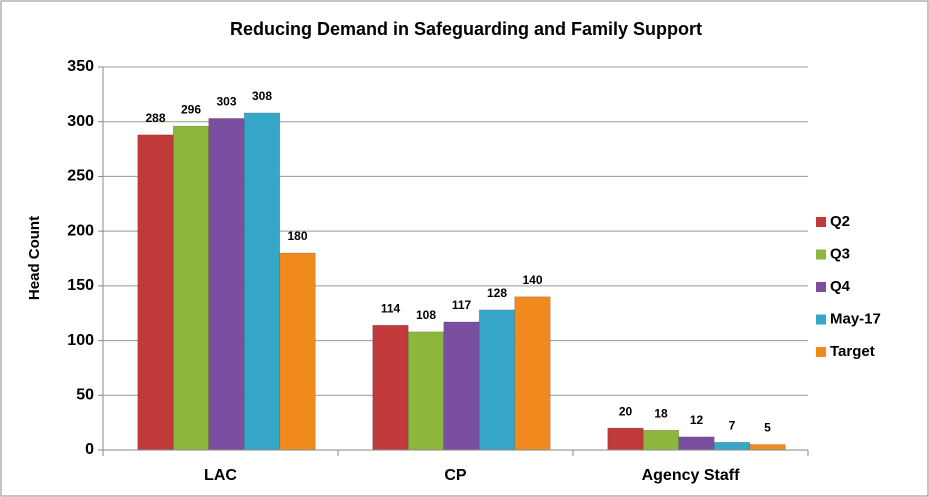 Image resolution: width=929 pixels, height=497 pixels. Describe the element at coordinates (34, 258) in the screenshot. I see `y-axis-label: Head Count` at that location.